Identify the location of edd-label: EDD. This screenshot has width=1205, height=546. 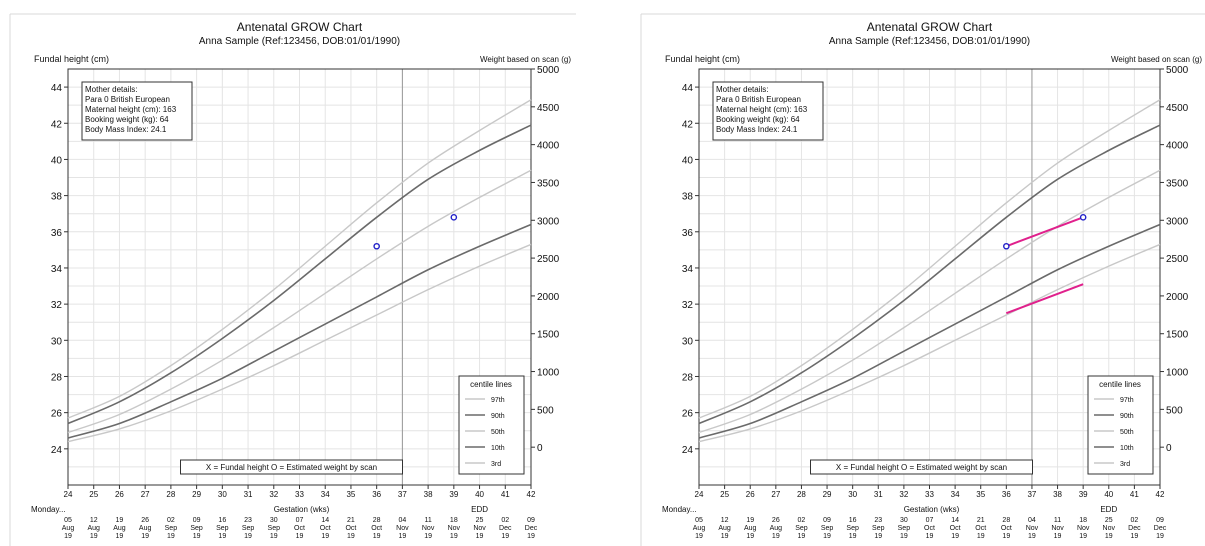
(479, 509).